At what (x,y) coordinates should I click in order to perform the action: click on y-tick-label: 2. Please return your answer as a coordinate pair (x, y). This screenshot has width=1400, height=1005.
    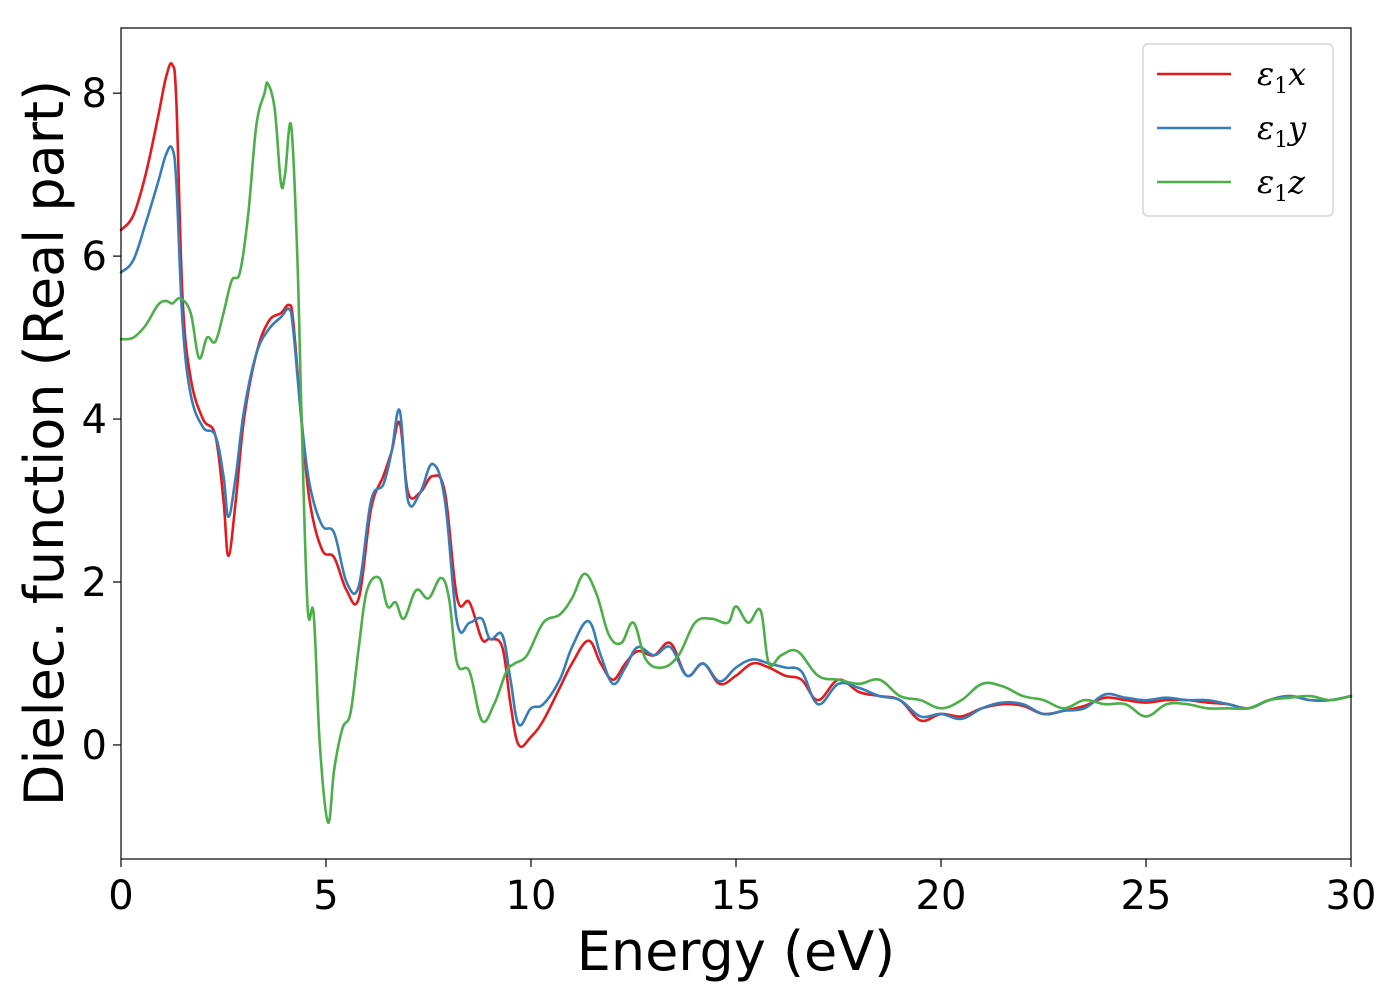
    Looking at the image, I should click on (94, 583).